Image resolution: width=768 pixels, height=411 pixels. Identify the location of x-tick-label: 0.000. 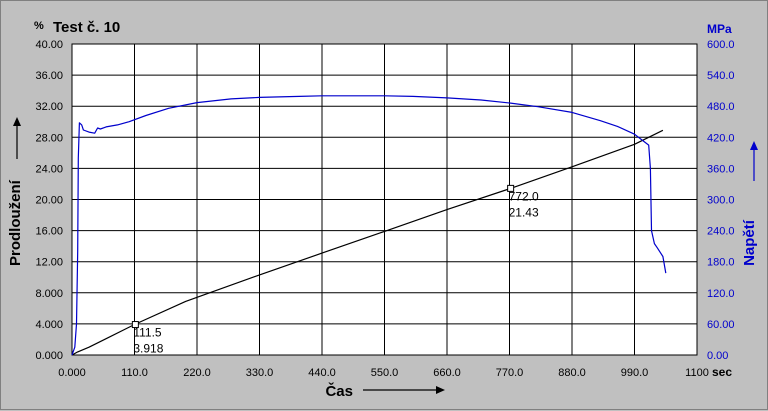
(72, 373).